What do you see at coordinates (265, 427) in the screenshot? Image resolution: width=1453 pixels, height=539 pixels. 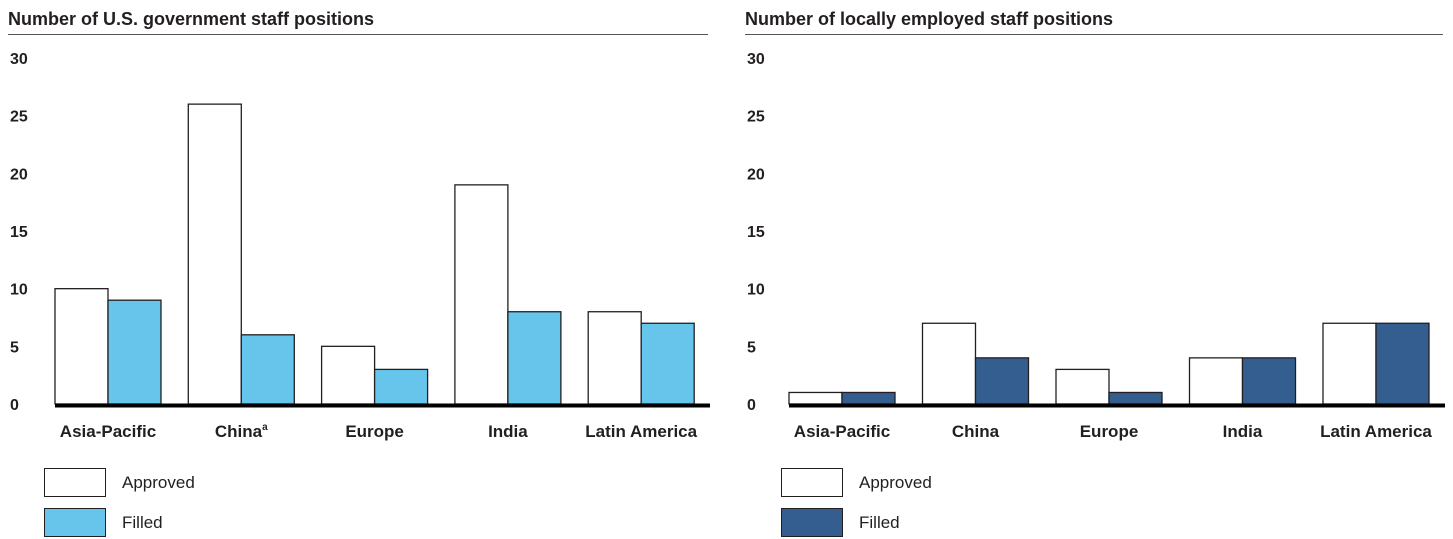 I see `footnote-marker: a` at bounding box center [265, 427].